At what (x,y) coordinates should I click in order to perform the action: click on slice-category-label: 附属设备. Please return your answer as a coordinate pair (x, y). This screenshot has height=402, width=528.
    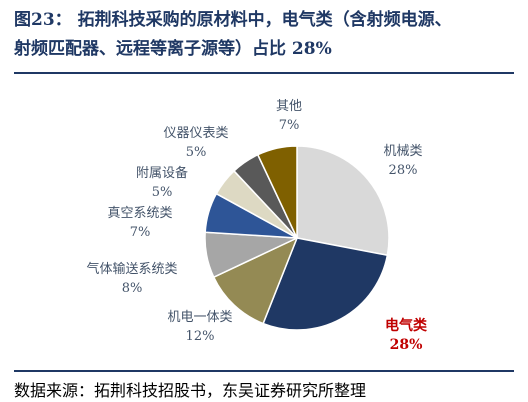
    Looking at the image, I should click on (162, 173).